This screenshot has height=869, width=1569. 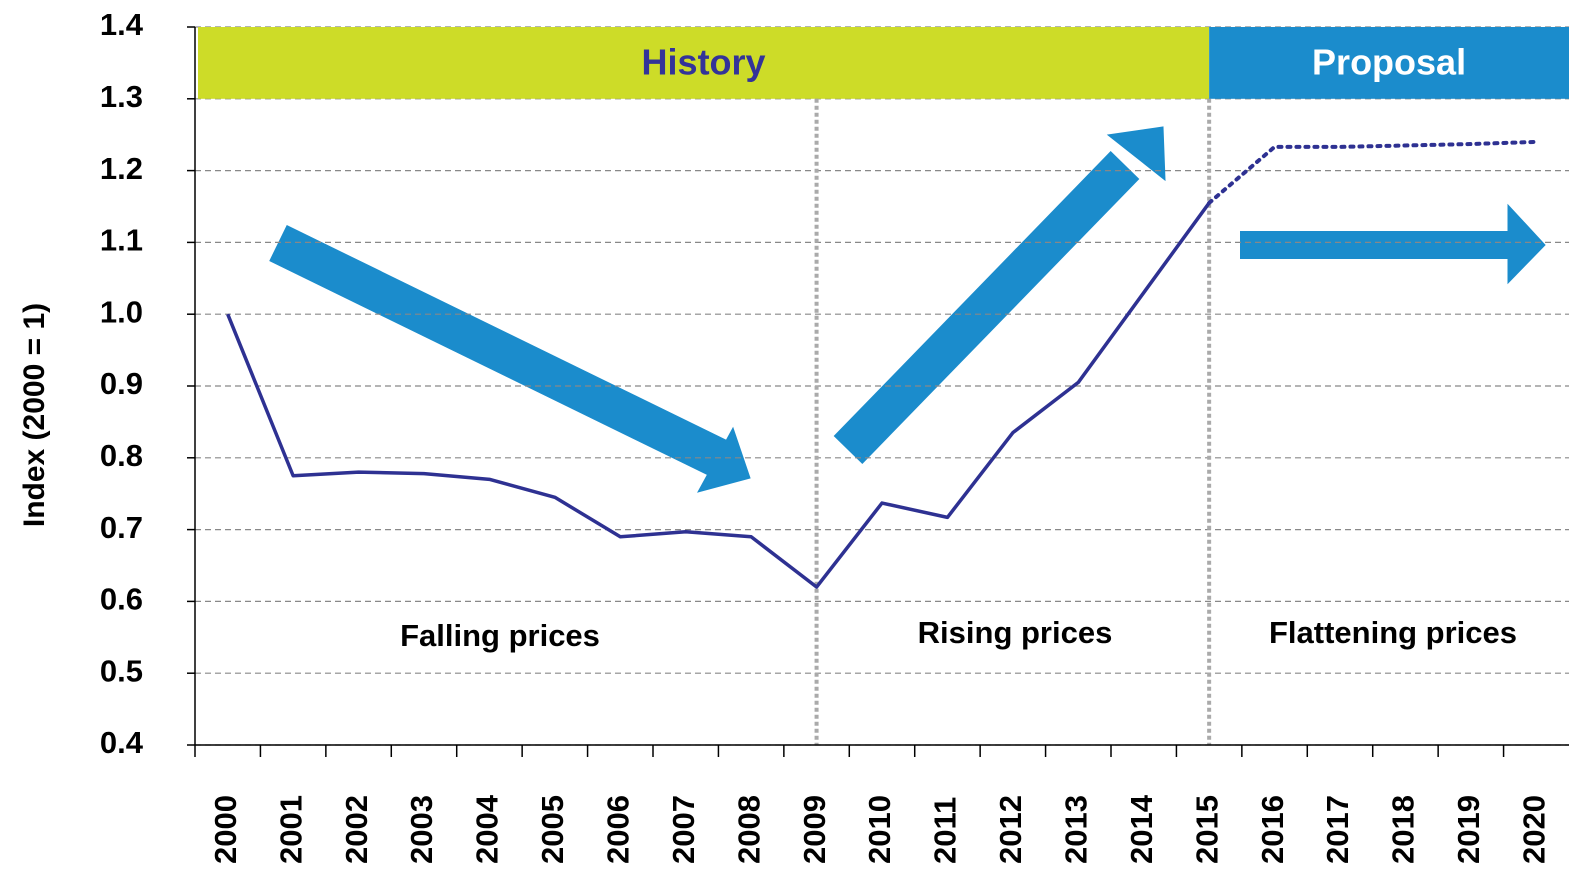 What do you see at coordinates (617, 829) in the screenshot?
I see `x-tick-label: 2006` at bounding box center [617, 829].